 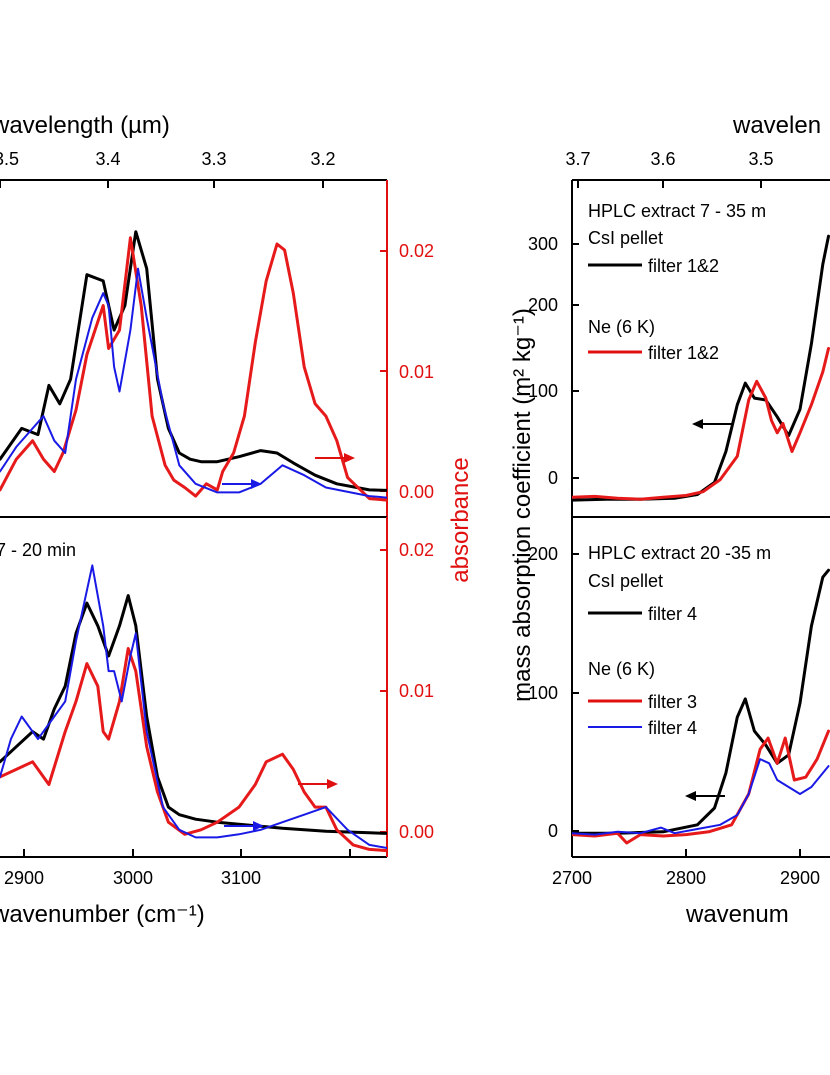 What do you see at coordinates (572, 878) in the screenshot?
I see `x-tick-label: 2700` at bounding box center [572, 878].